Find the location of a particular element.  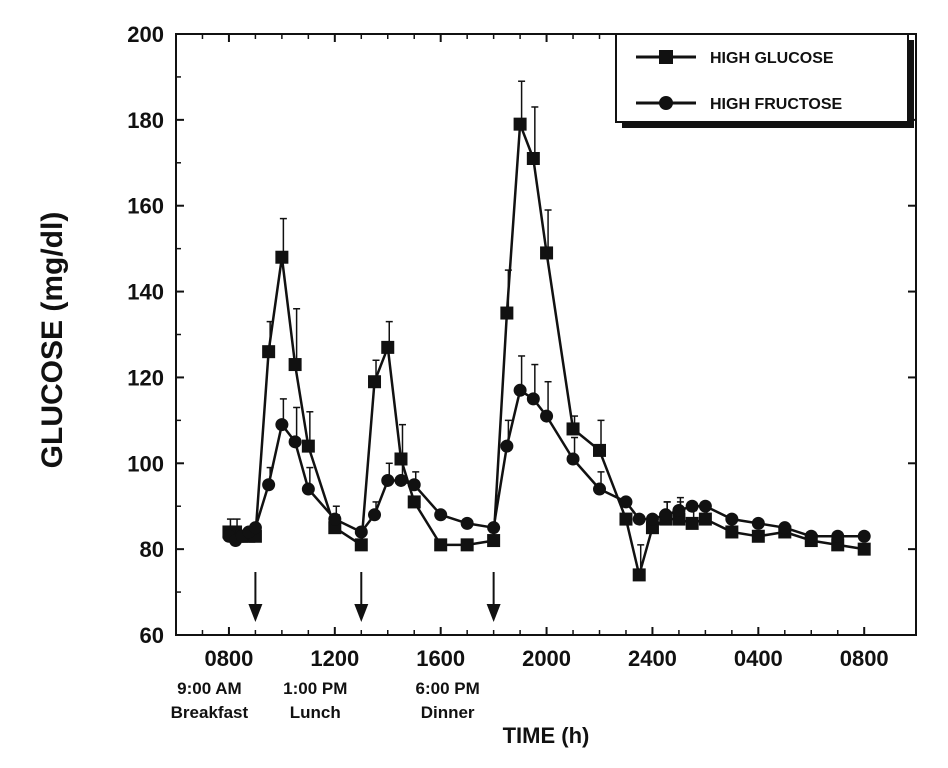

x-tick-label: 2000 is located at coordinates (546, 658).